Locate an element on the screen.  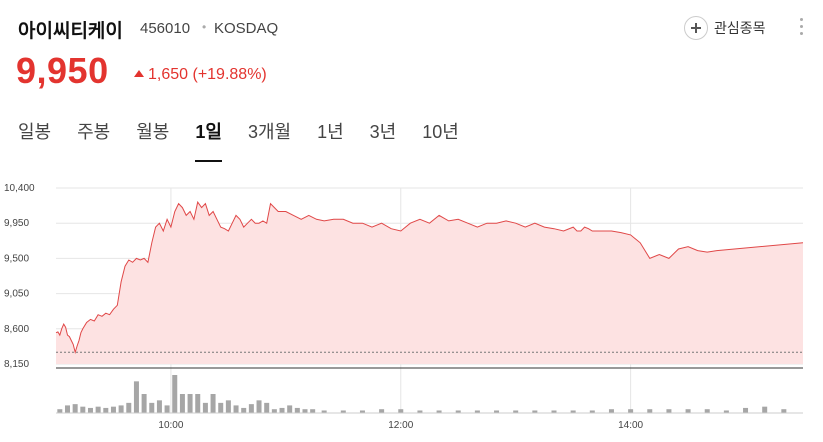
tab-weekly: 주봉 is located at coordinates (94, 132).